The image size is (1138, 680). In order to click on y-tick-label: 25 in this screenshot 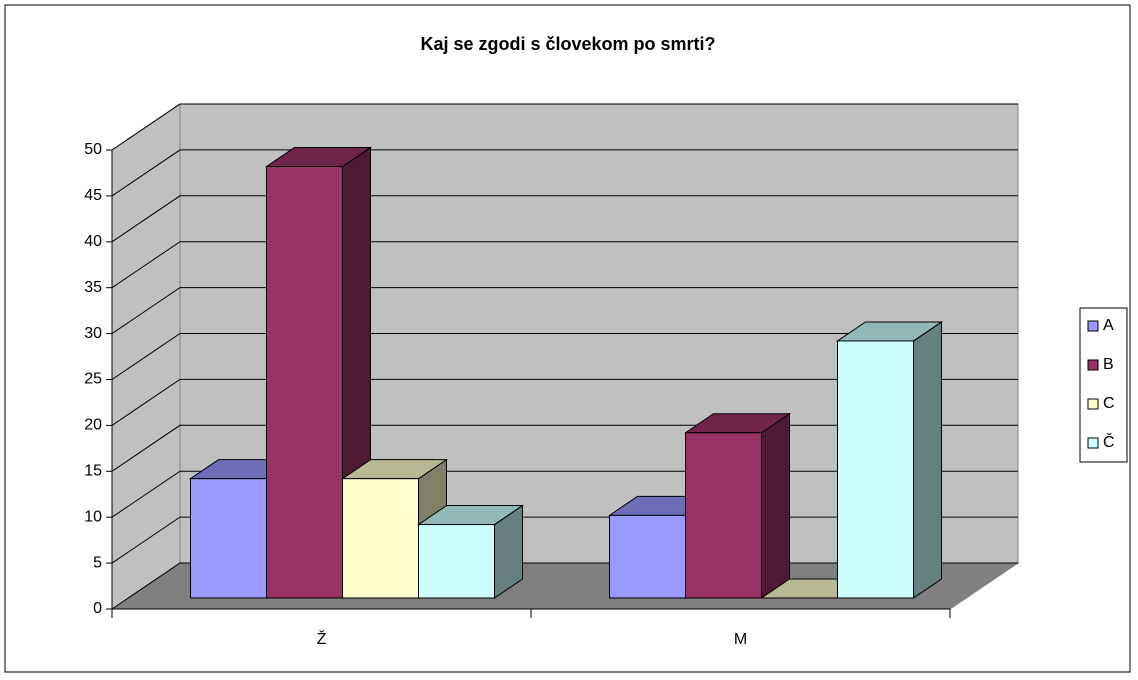, I will do `click(93, 379)`.